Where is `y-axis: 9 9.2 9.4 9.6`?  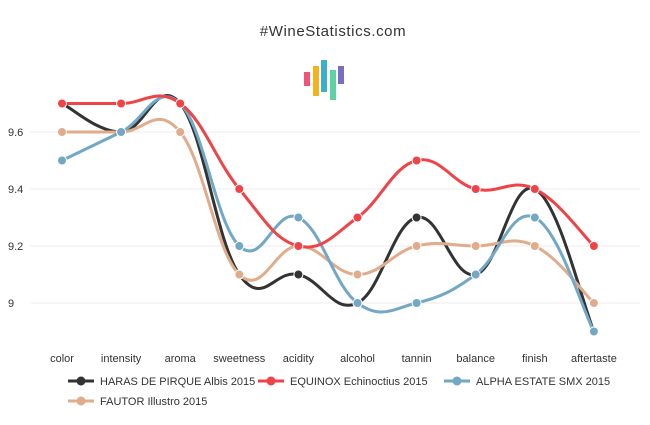 y-axis: 9 9.2 9.4 9.6 is located at coordinates (15, 218).